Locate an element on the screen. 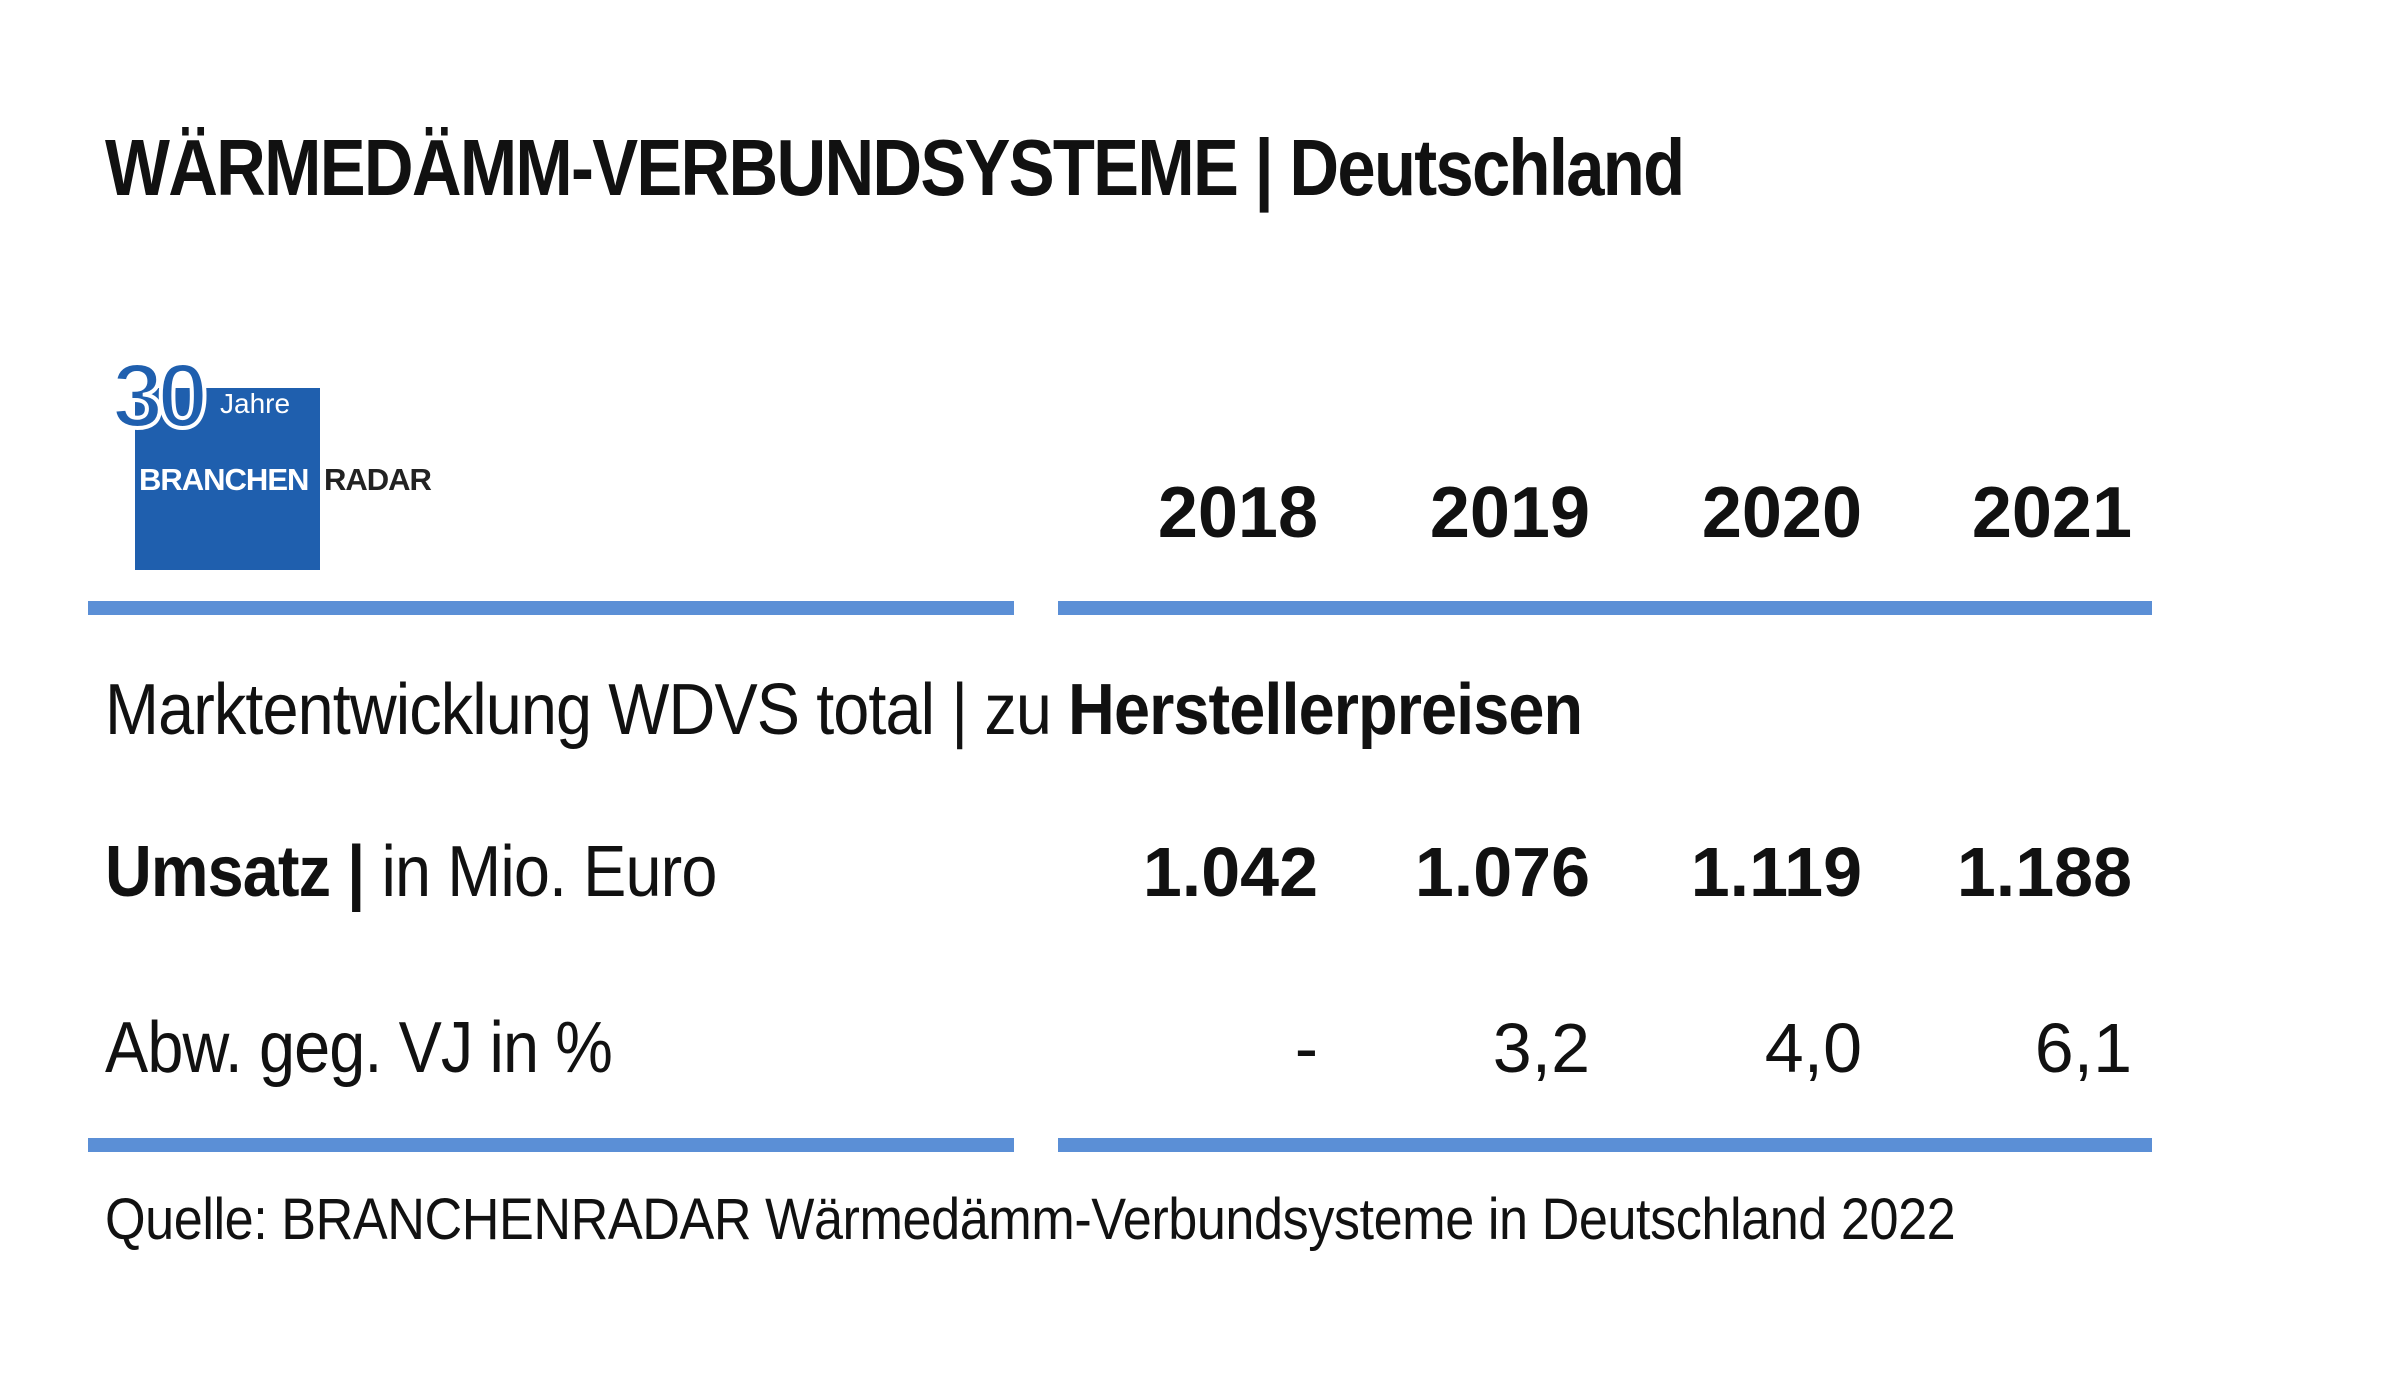 The height and width of the screenshot is (1381, 2406). row-label-umsatz: Umsatz | in Mio. Euro is located at coordinates (411, 872).